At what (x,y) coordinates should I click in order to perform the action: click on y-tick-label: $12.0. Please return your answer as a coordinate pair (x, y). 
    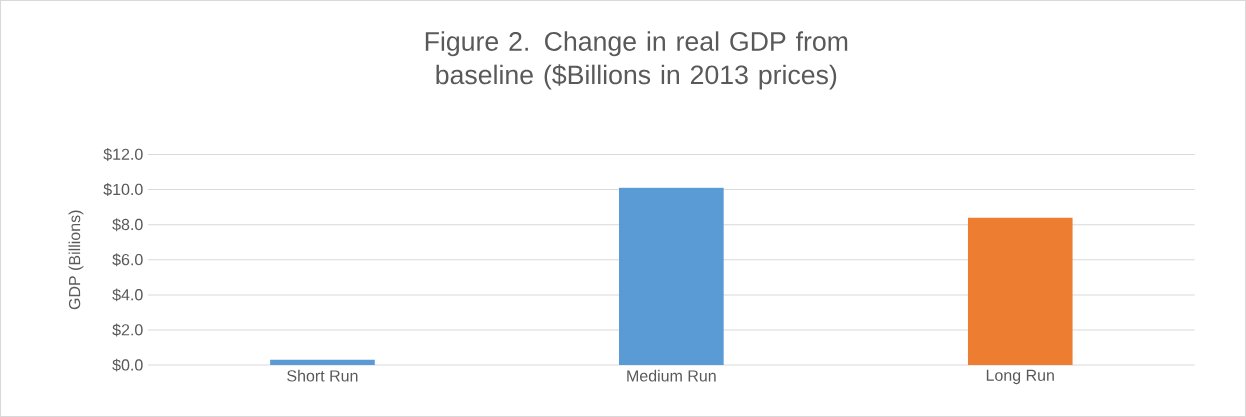
    Looking at the image, I should click on (123, 154).